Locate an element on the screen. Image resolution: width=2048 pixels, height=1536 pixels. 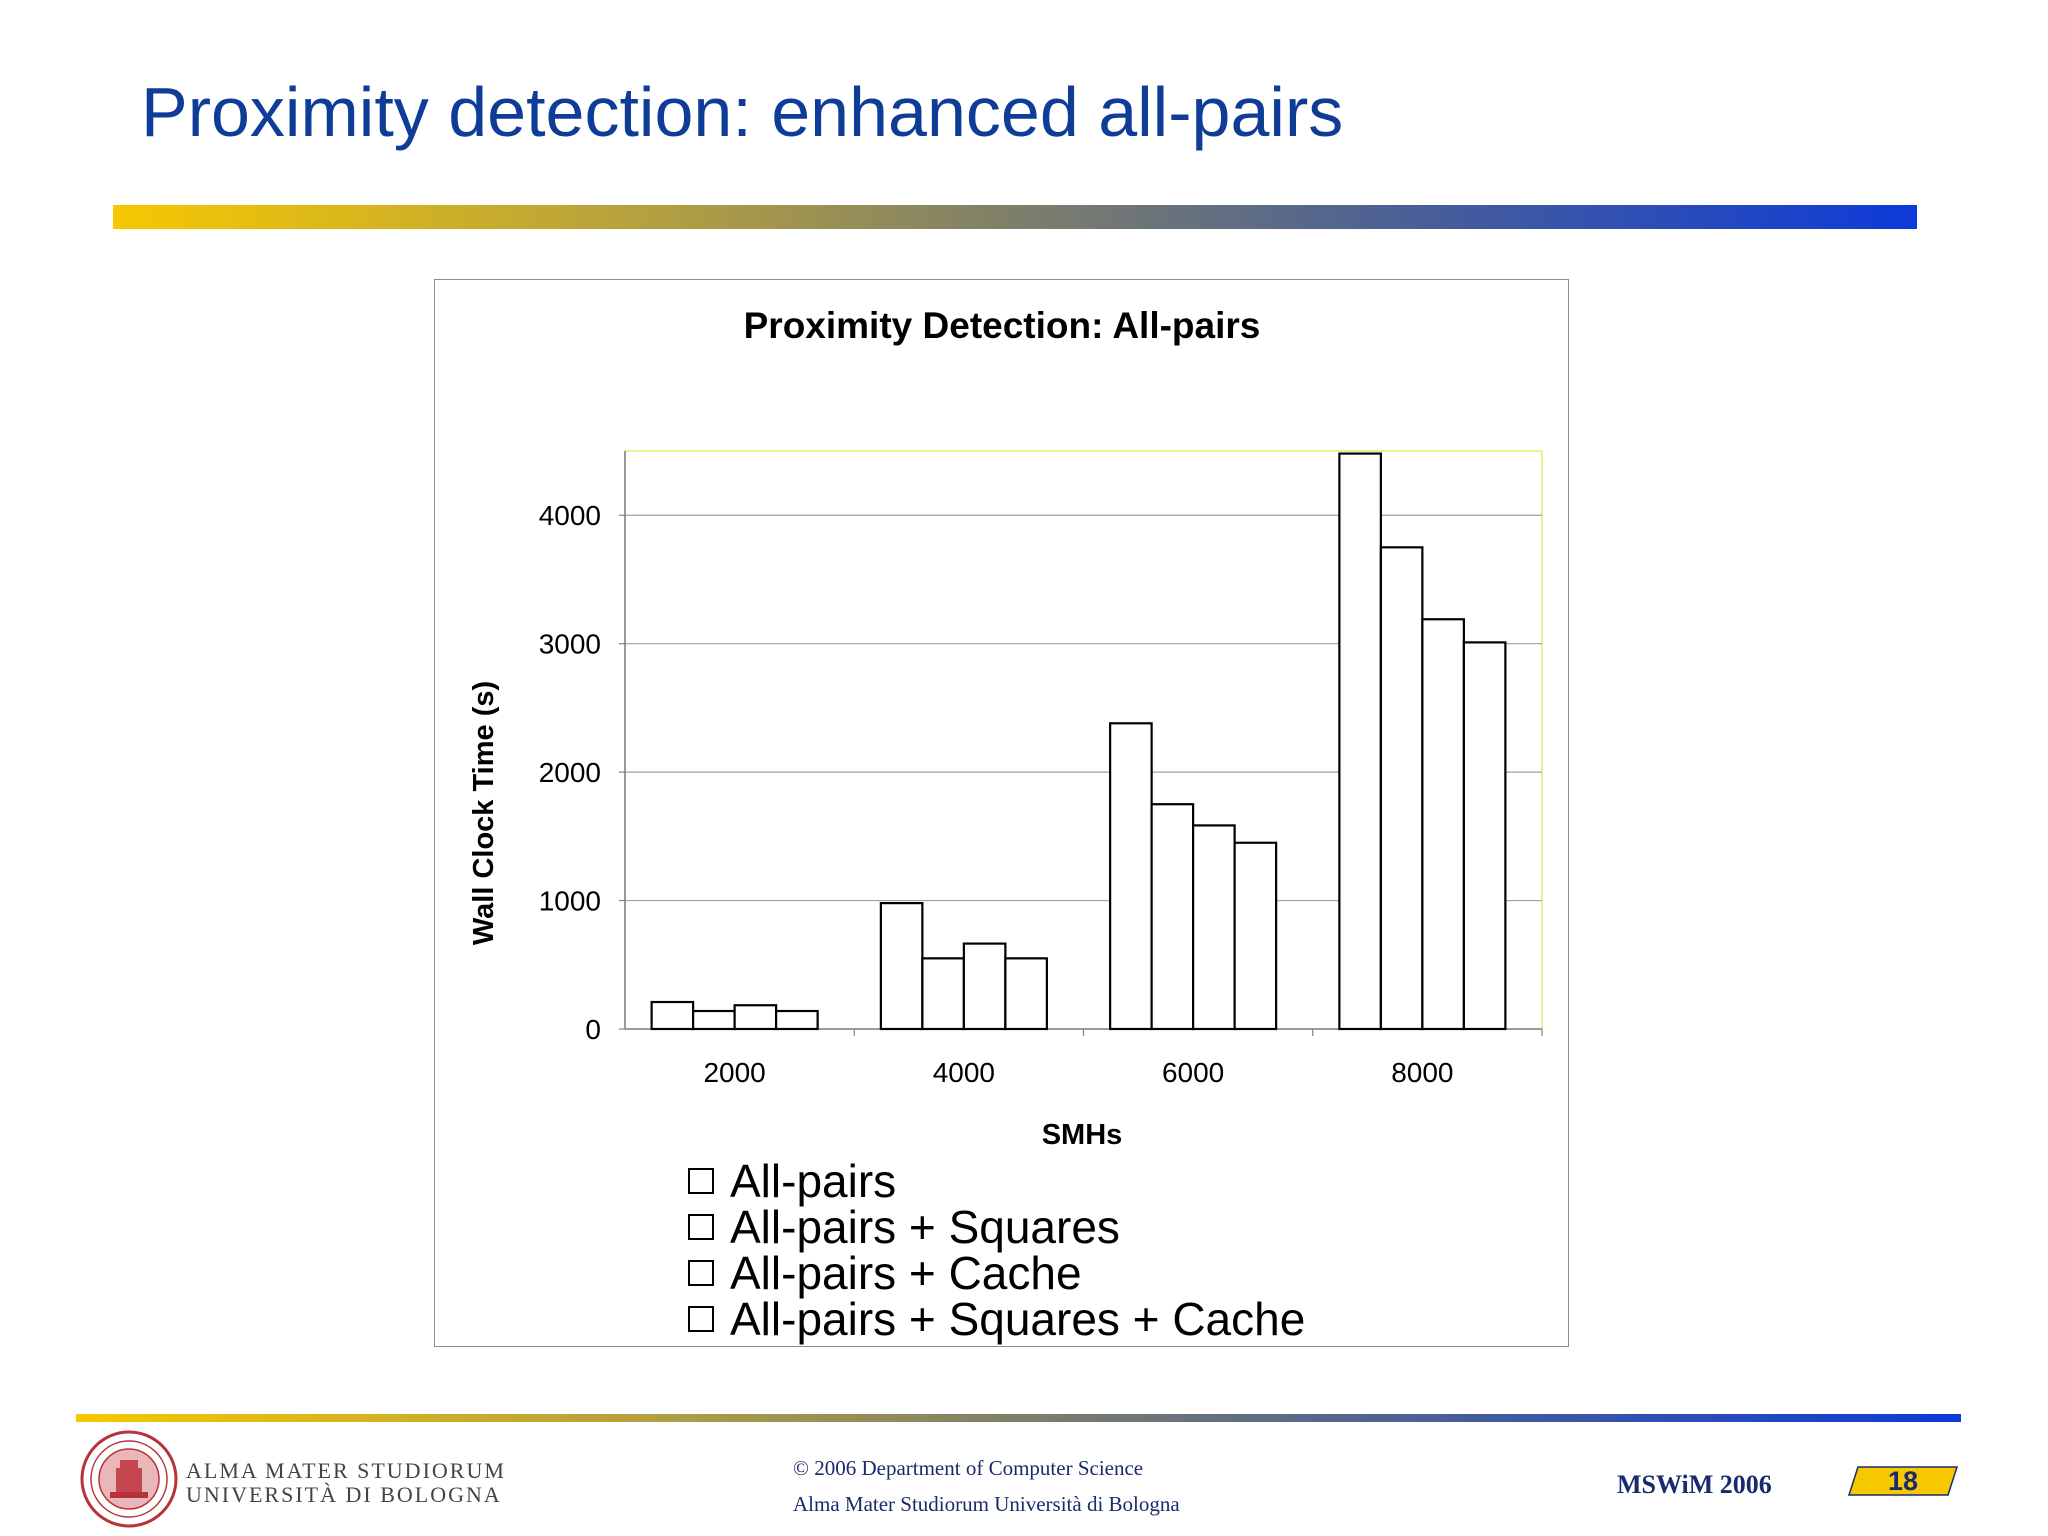
legend-label: All-pairs + Squares is located at coordinates (925, 1227).